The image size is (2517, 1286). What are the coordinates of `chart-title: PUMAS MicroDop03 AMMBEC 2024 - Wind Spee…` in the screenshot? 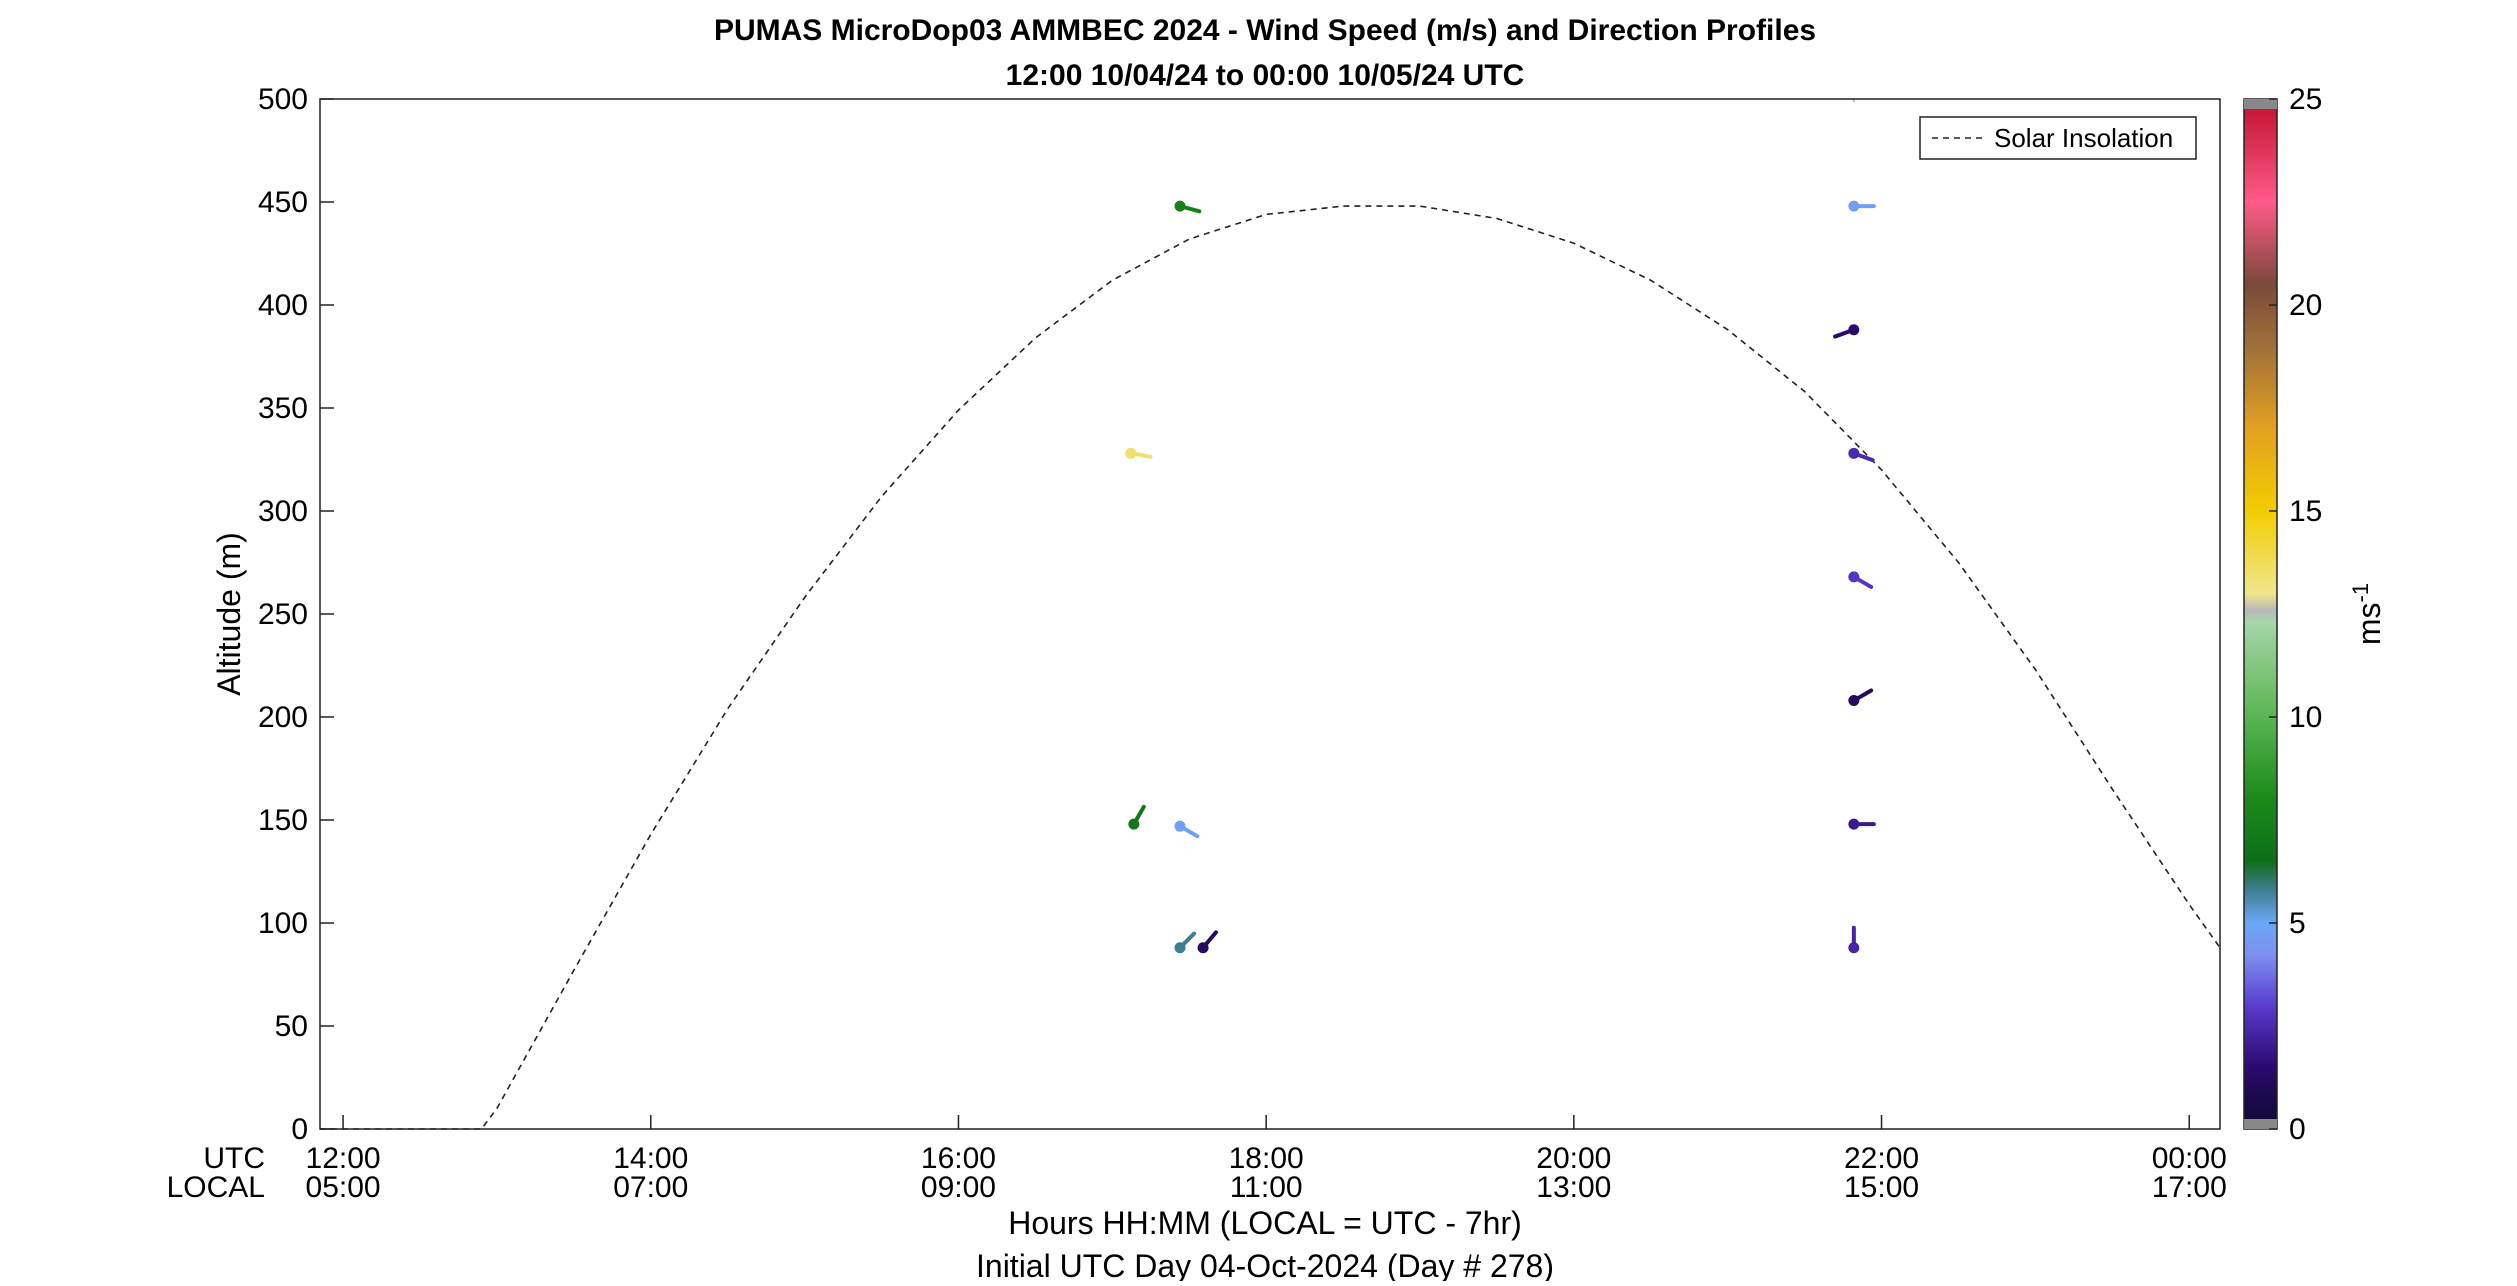 It's located at (1265, 30).